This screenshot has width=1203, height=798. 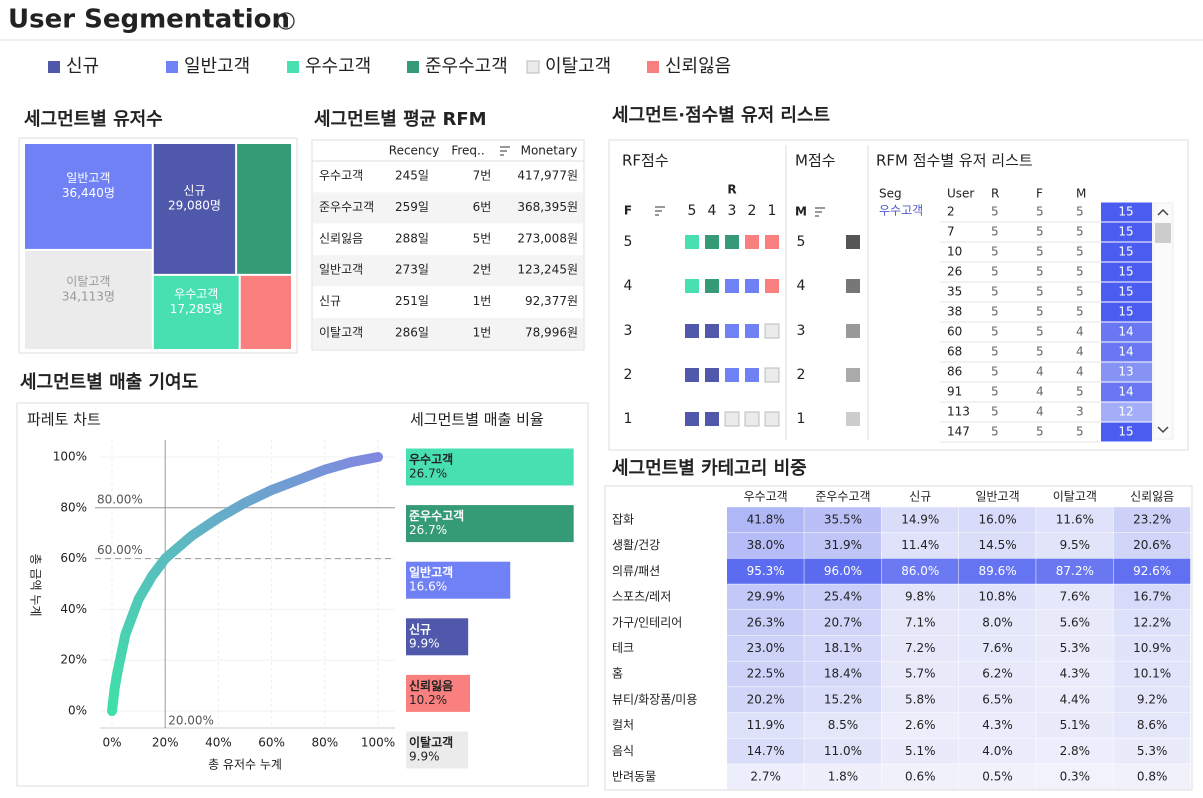 I want to click on r-score: 3, so click(x=732, y=211).